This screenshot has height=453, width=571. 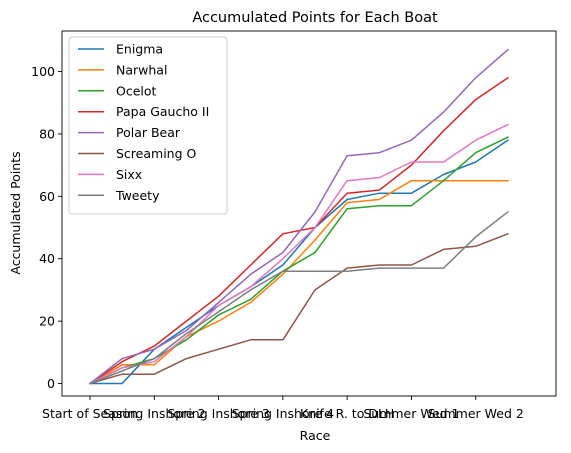 What do you see at coordinates (129, 174) in the screenshot?
I see `legend-label: Sixx` at bounding box center [129, 174].